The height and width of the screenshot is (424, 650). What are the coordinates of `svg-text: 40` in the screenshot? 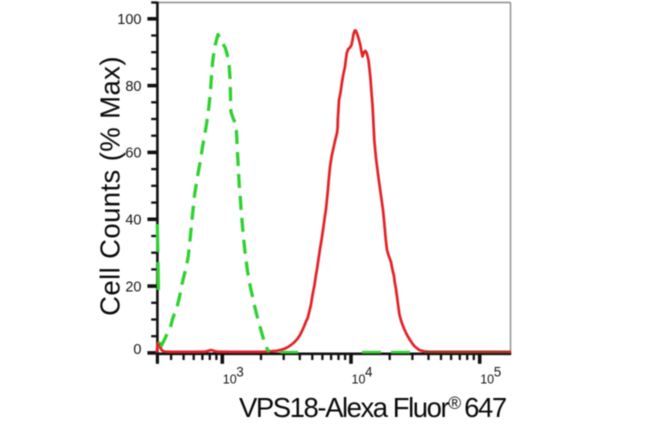 It's located at (133, 221).